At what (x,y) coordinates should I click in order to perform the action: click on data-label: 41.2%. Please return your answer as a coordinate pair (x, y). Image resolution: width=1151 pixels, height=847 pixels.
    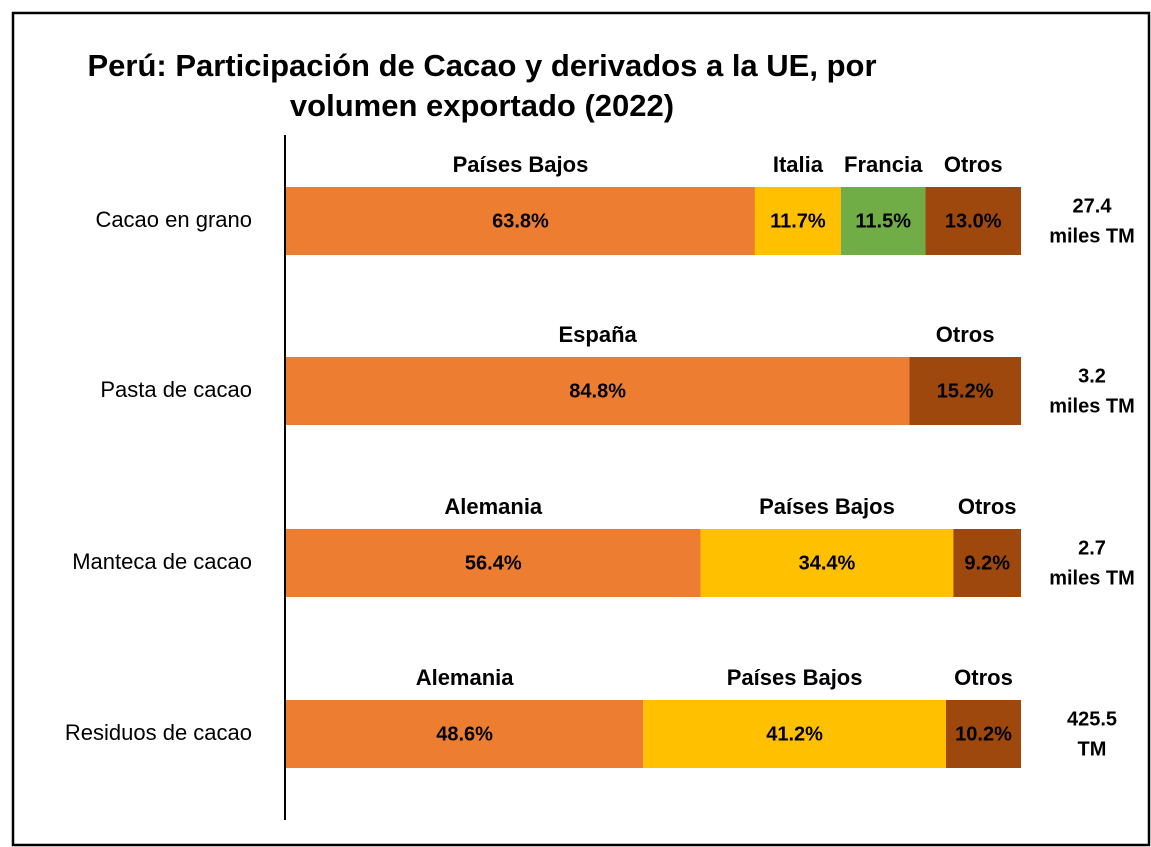
    Looking at the image, I should click on (794, 734).